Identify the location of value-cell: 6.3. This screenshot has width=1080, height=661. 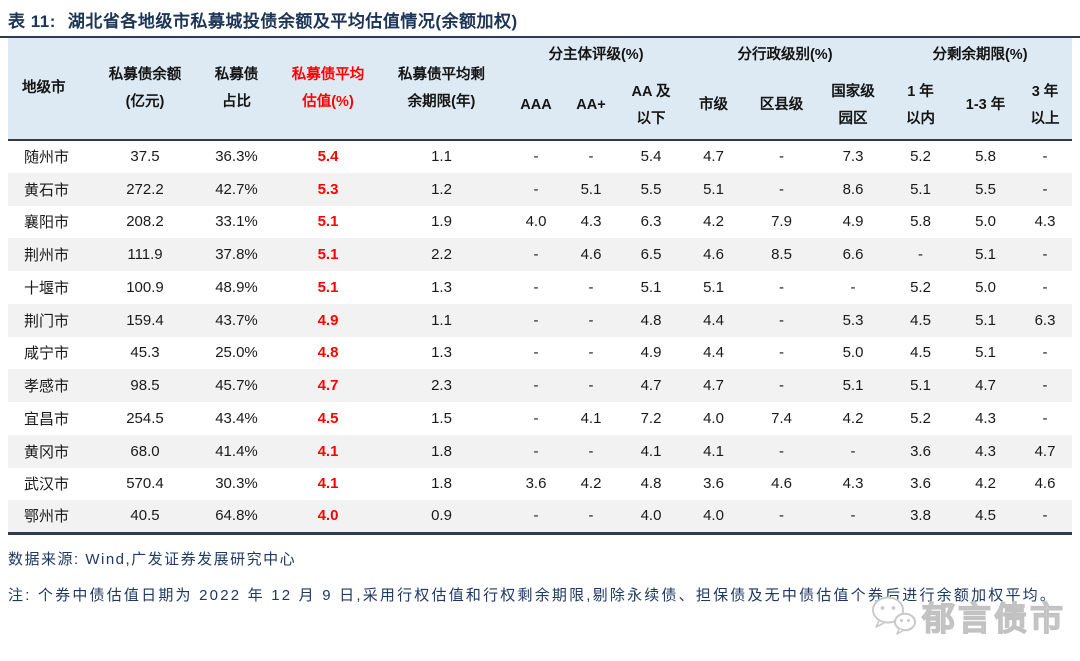
(651, 222).